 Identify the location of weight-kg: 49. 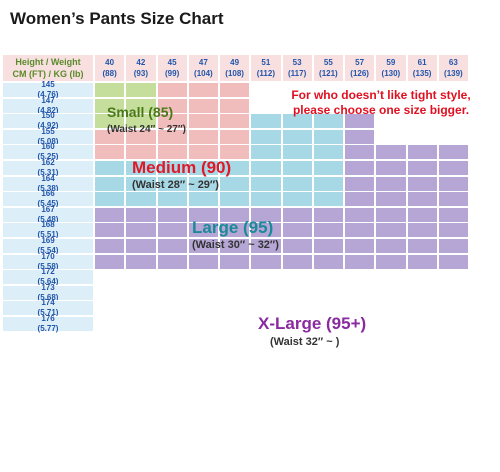
(235, 62).